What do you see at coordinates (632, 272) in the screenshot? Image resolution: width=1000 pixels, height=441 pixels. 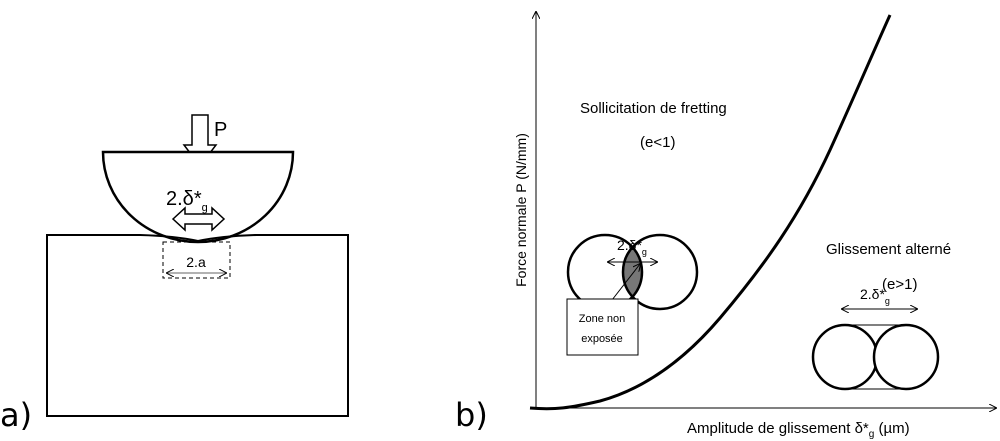 I see `overlap` at bounding box center [632, 272].